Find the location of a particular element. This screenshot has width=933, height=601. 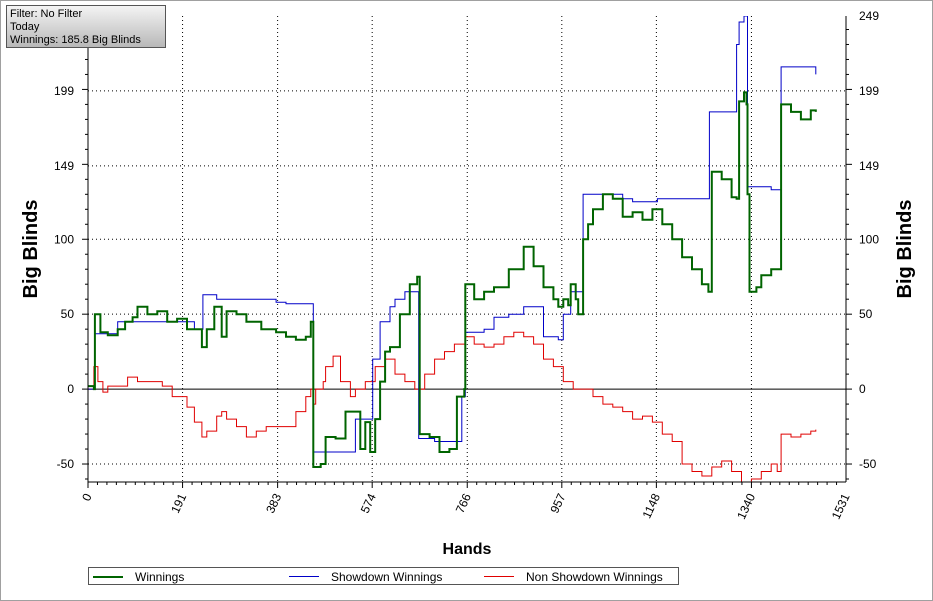

legend-item-non-showdown: Non Showdown Winnings is located at coordinates (573, 576).